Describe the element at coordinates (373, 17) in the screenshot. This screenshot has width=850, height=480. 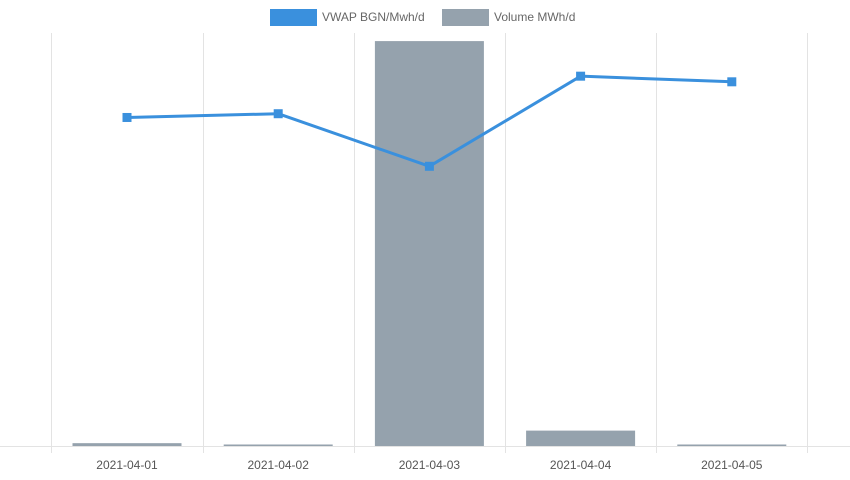
I see `legend-label-vwap: VWAP BGN/Mwh/d` at that location.